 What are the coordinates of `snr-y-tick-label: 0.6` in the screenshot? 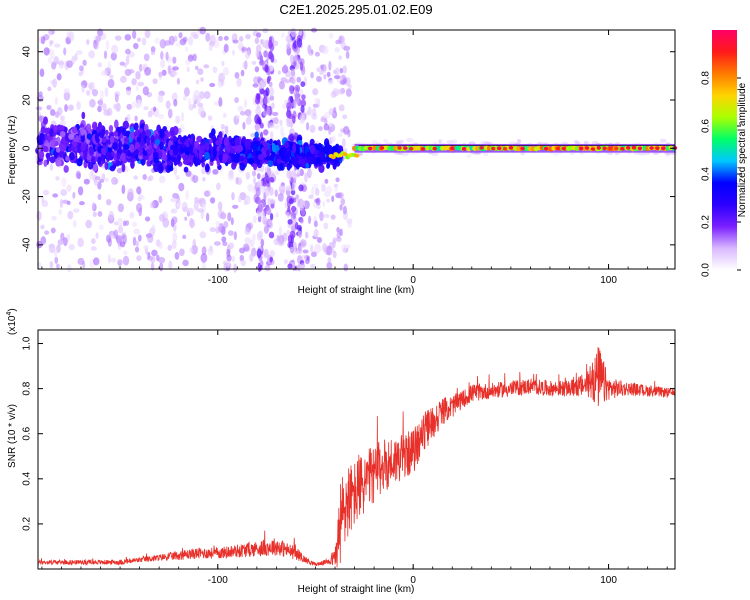 It's located at (27, 433).